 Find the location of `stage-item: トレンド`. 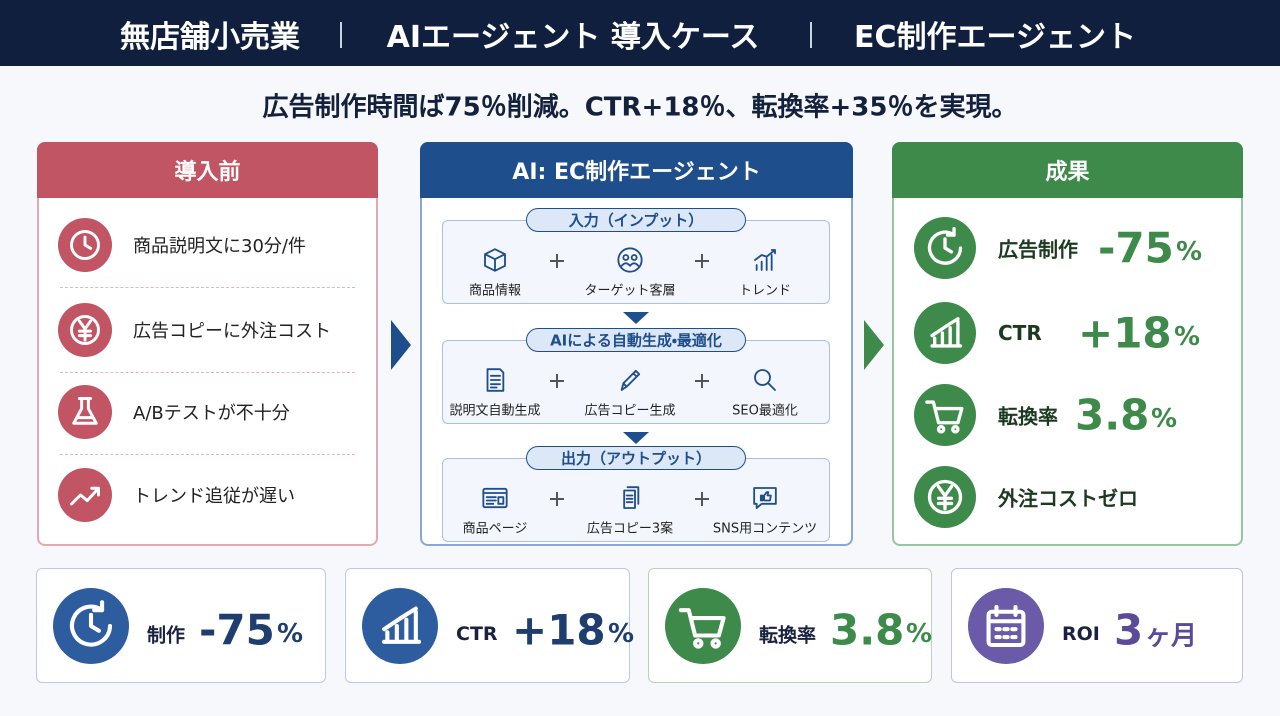

stage-item: トレンド is located at coordinates (765, 291).